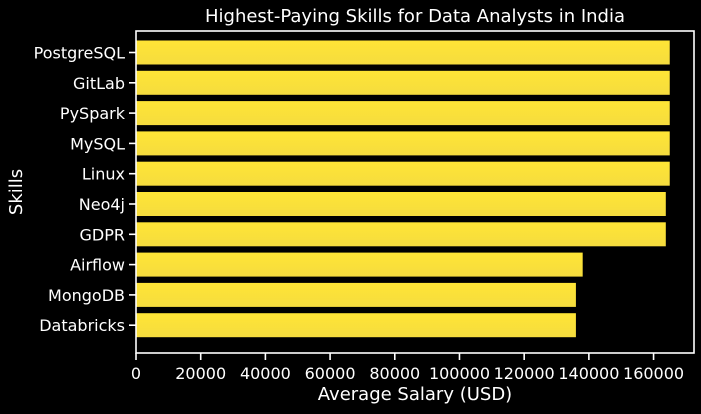  Describe the element at coordinates (403, 52) in the screenshot. I see `bar-postgresql` at that location.